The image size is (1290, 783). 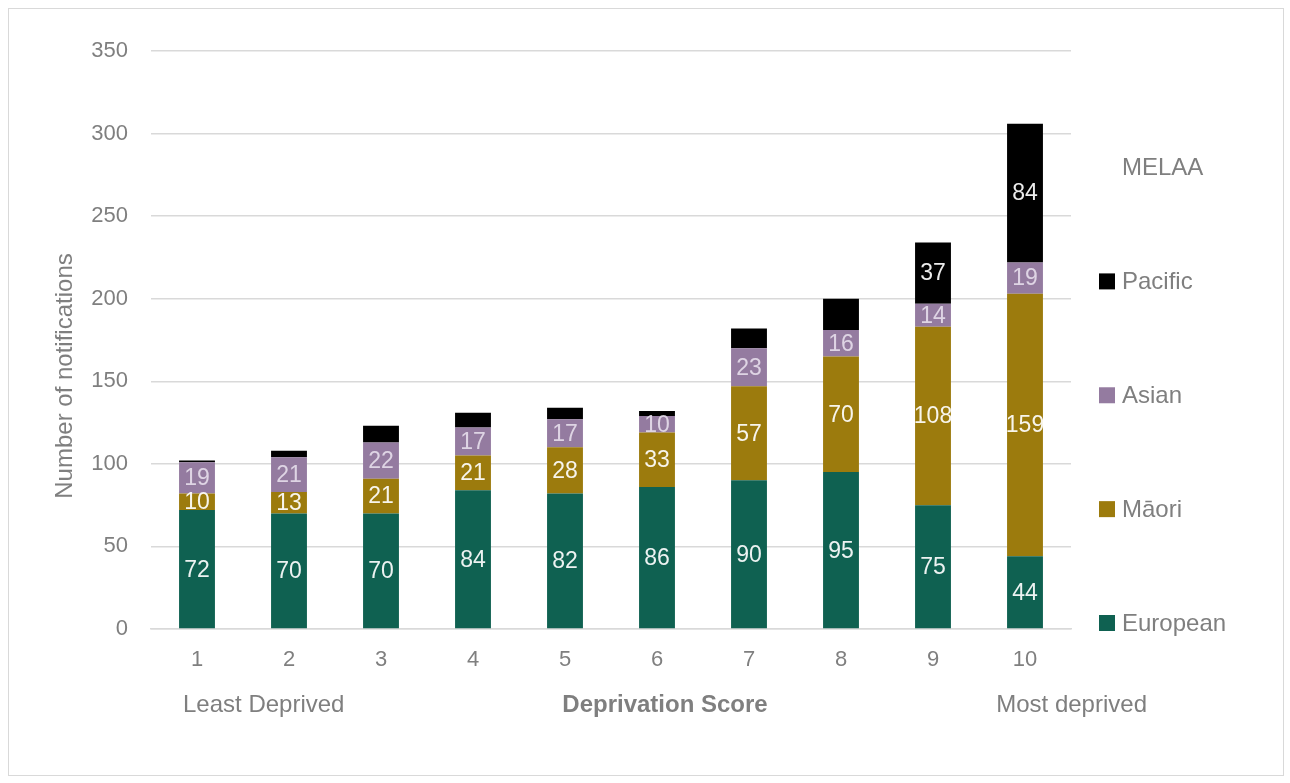 I want to click on text: MELAA, so click(x=1163, y=167).